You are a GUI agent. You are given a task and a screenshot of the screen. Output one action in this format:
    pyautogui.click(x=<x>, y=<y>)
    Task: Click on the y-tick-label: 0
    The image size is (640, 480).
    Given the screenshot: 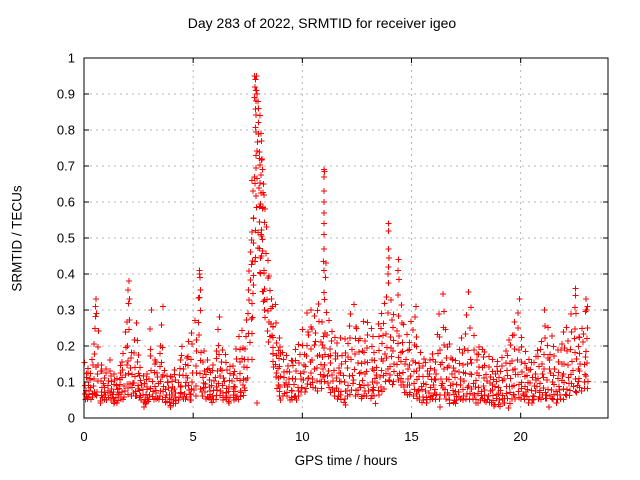 What is the action you would take?
    pyautogui.click(x=71, y=418)
    